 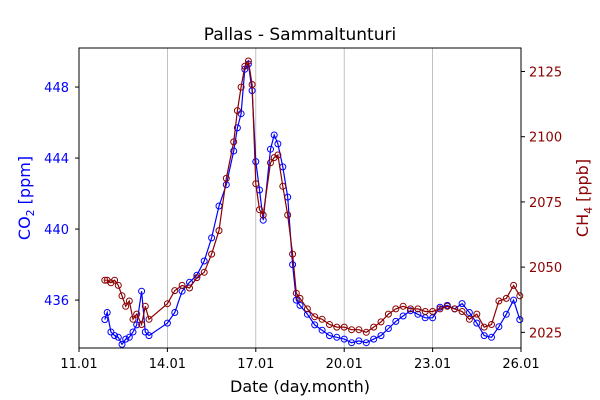 What do you see at coordinates (545, 72) in the screenshot?
I see `right-y-tick-label: 2125` at bounding box center [545, 72].